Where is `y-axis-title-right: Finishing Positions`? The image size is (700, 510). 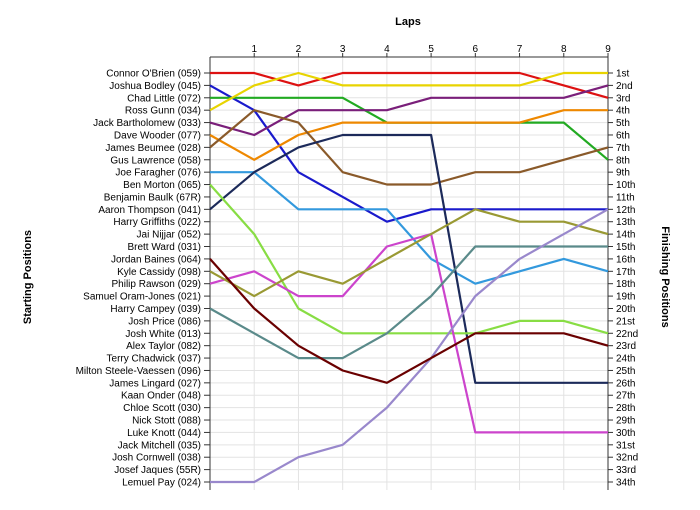 y-axis-title-right: Finishing Positions is located at coordinates (665, 276).